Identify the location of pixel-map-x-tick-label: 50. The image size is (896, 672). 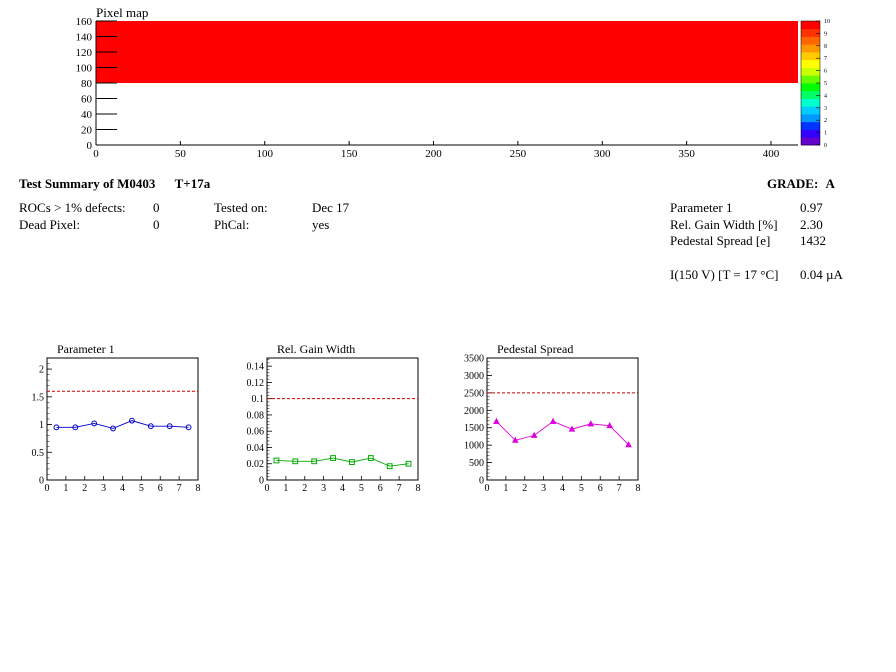
(181, 154).